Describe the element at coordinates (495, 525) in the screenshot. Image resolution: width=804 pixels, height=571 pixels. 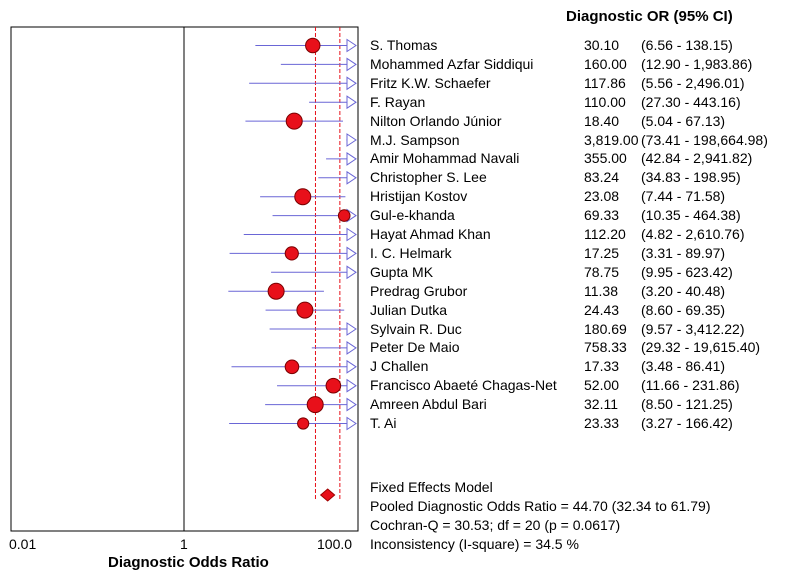
I see `summary-line: Cochran-Q = 30.53; df = 20 (p = 0.0617)` at that location.